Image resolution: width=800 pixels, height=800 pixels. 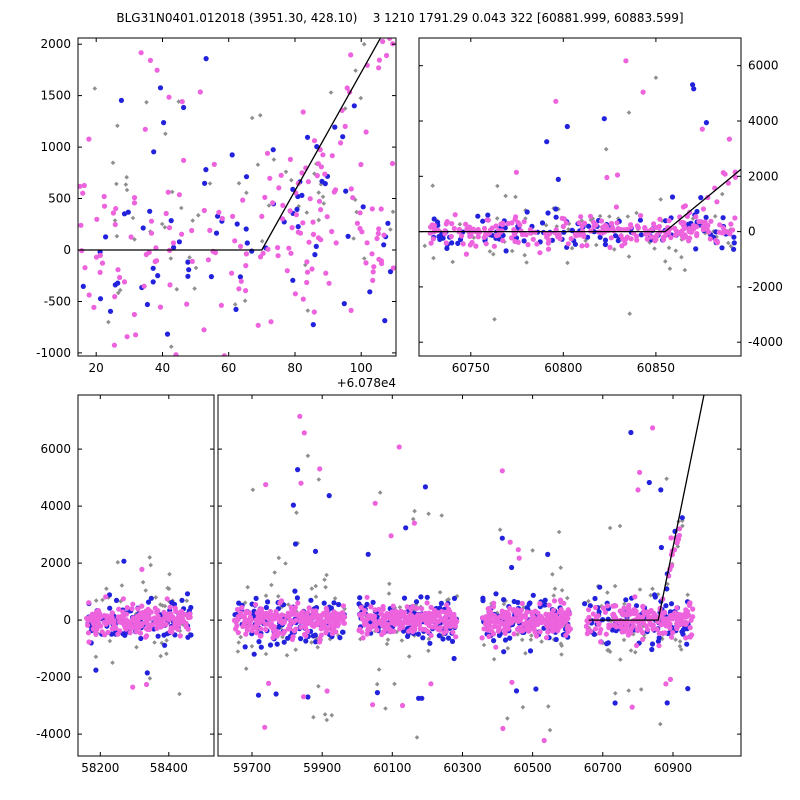 What do you see at coordinates (656, 368) in the screenshot?
I see `x-tick-label: 60850` at bounding box center [656, 368].